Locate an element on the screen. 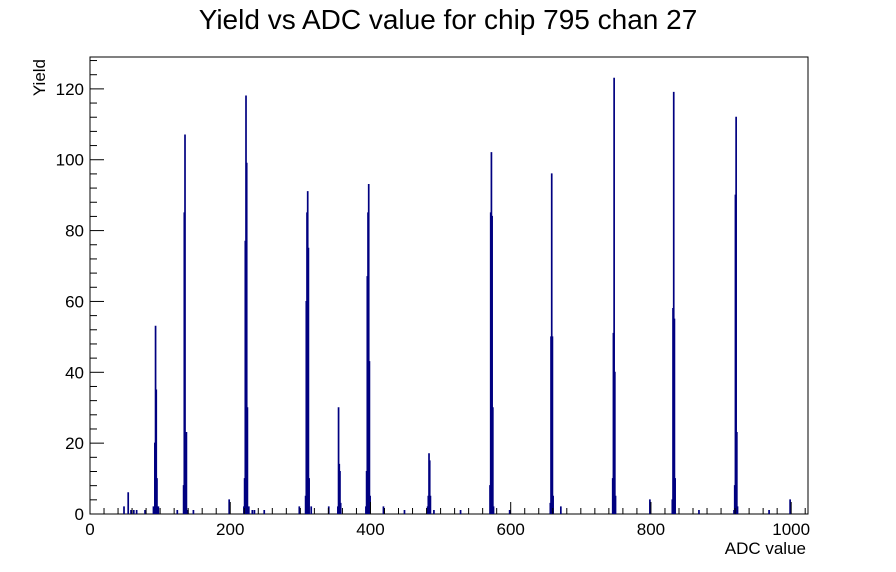  chart-title: Yield vs ADC value for chip 795 chan 27 is located at coordinates (448, 19).